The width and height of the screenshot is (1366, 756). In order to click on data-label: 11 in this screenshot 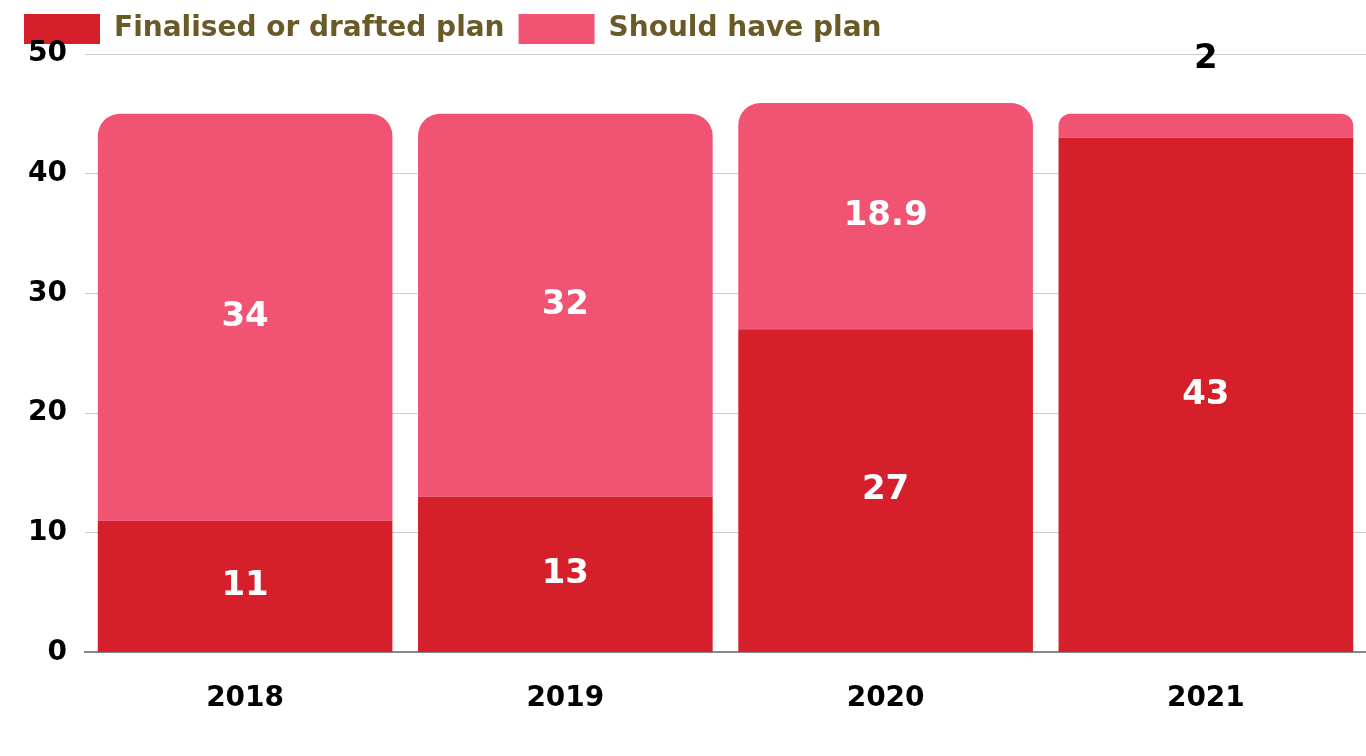, I will do `click(245, 583)`.